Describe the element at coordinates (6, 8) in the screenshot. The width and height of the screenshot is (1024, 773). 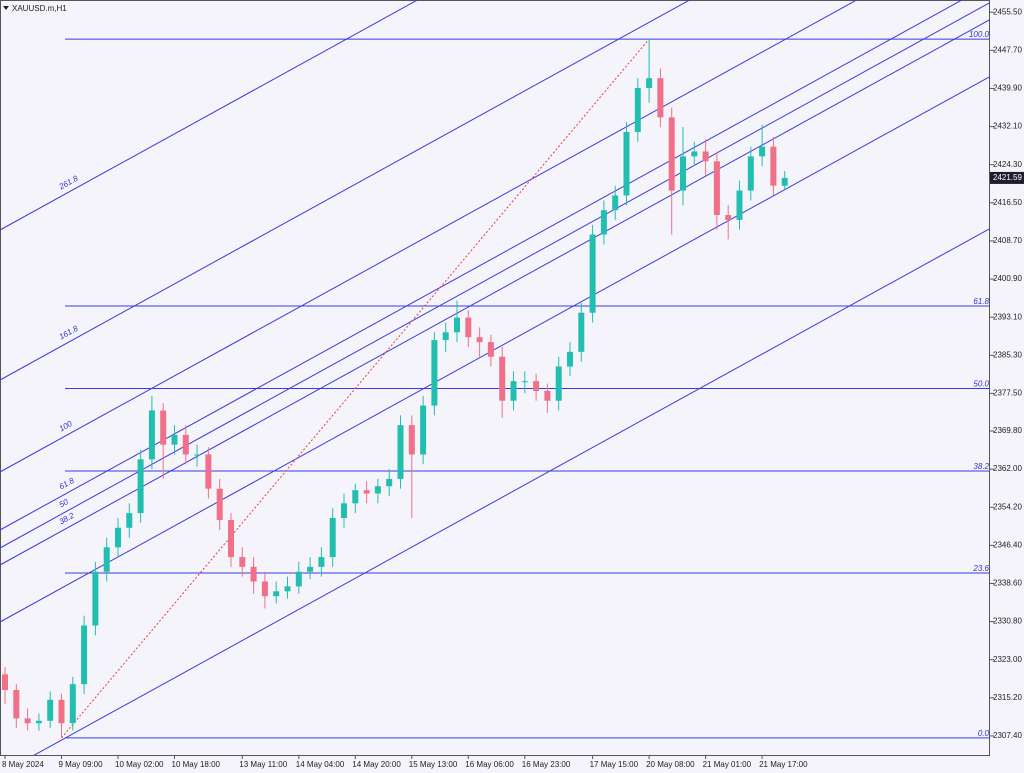
I see `menu-arrow` at that location.